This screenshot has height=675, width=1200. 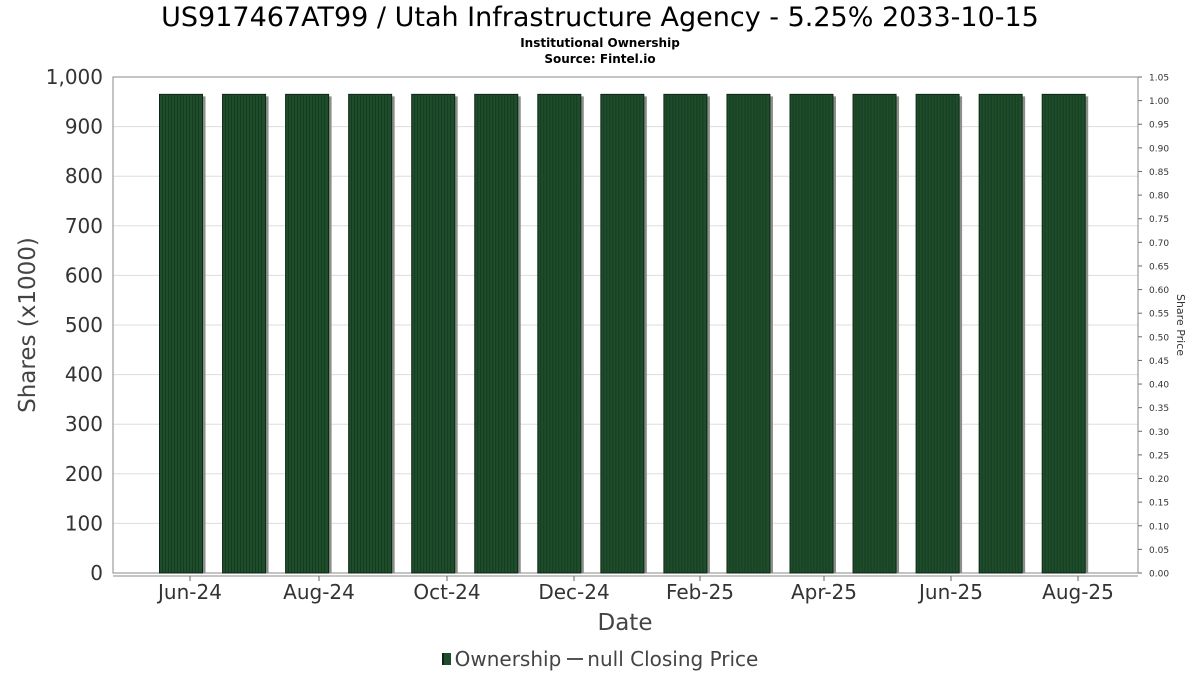 What do you see at coordinates (1159, 102) in the screenshot?
I see `y2-tick-label: 1.00` at bounding box center [1159, 102].